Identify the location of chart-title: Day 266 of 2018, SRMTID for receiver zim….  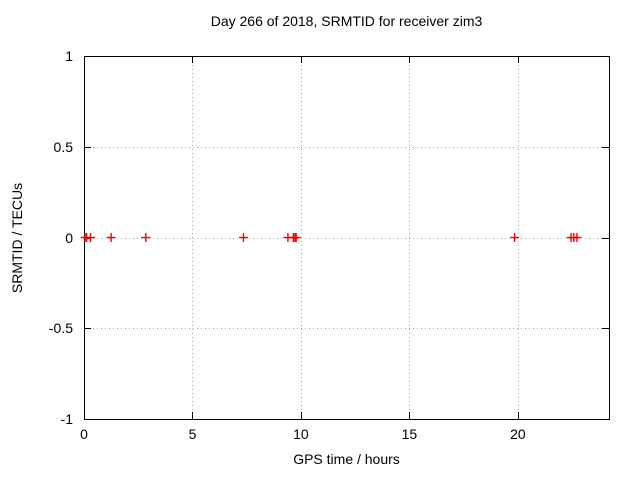
(346, 21).